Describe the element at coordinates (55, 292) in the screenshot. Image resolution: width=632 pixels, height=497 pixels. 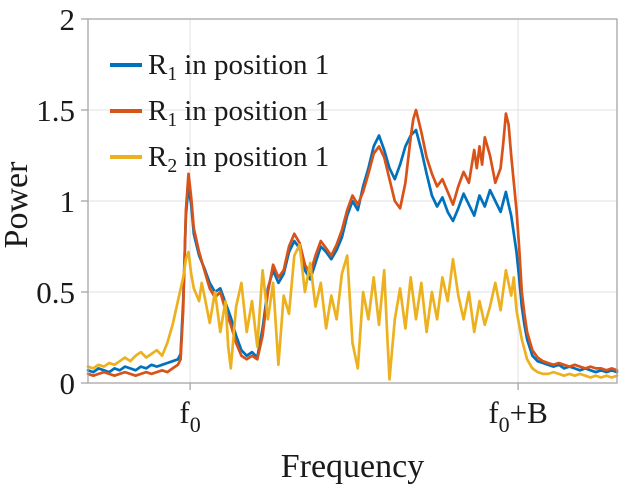
I see `y-tick-label: 0.5` at that location.